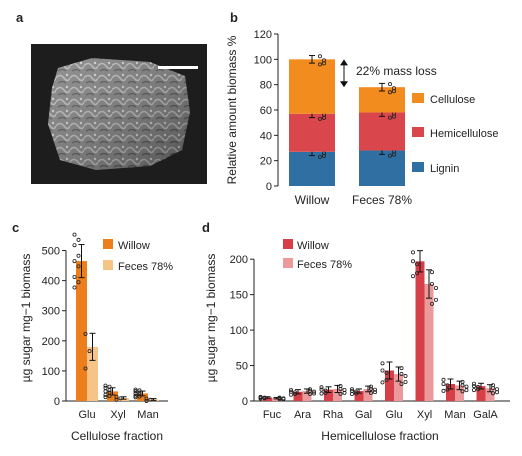 Image resolution: width=522 pixels, height=456 pixels. I want to click on y-tick-label: 60, so click(266, 111).